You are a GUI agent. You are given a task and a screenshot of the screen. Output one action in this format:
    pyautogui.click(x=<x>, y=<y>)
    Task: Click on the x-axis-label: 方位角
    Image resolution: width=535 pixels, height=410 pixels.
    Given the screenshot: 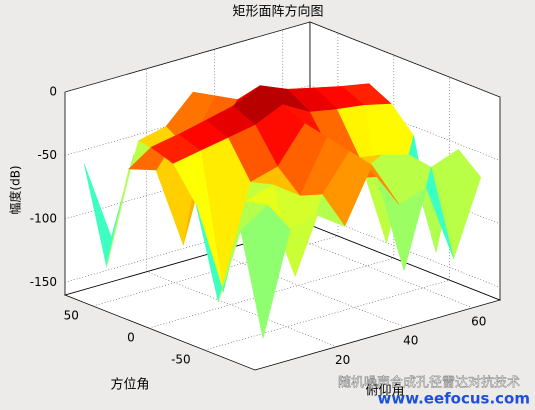 What is the action you would take?
    pyautogui.click(x=129, y=385)
    